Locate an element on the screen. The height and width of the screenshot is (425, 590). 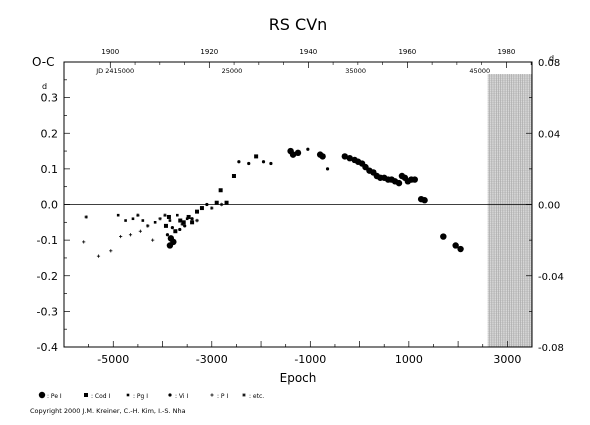
legend-label: : Cod I is located at coordinates (101, 396).